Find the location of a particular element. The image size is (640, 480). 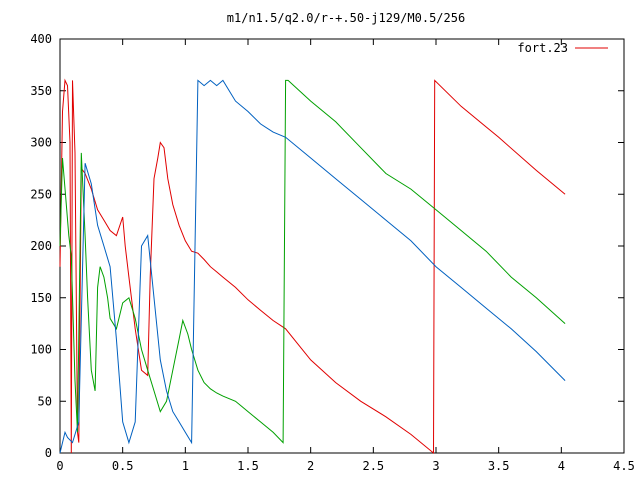

legend-label: fort.23 is located at coordinates (542, 48).